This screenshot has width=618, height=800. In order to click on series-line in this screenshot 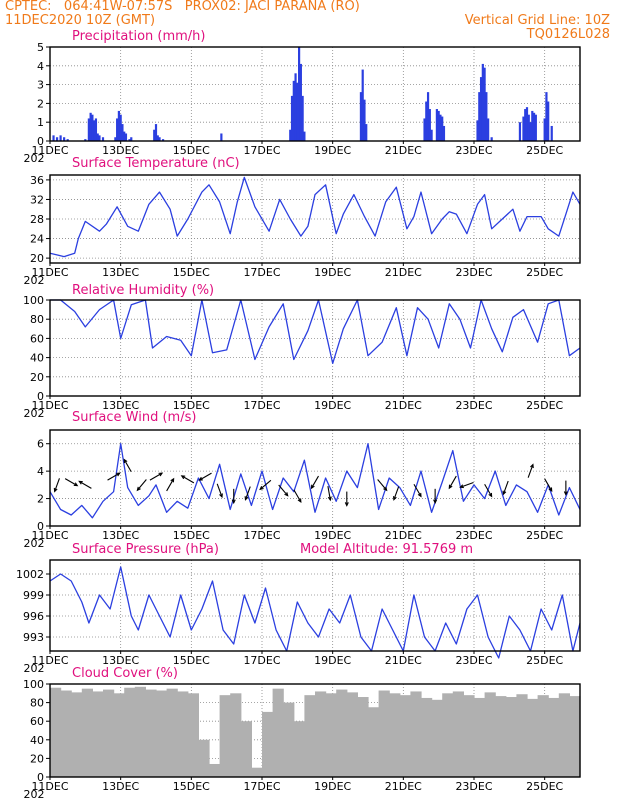, I will do `click(315, 217)`.